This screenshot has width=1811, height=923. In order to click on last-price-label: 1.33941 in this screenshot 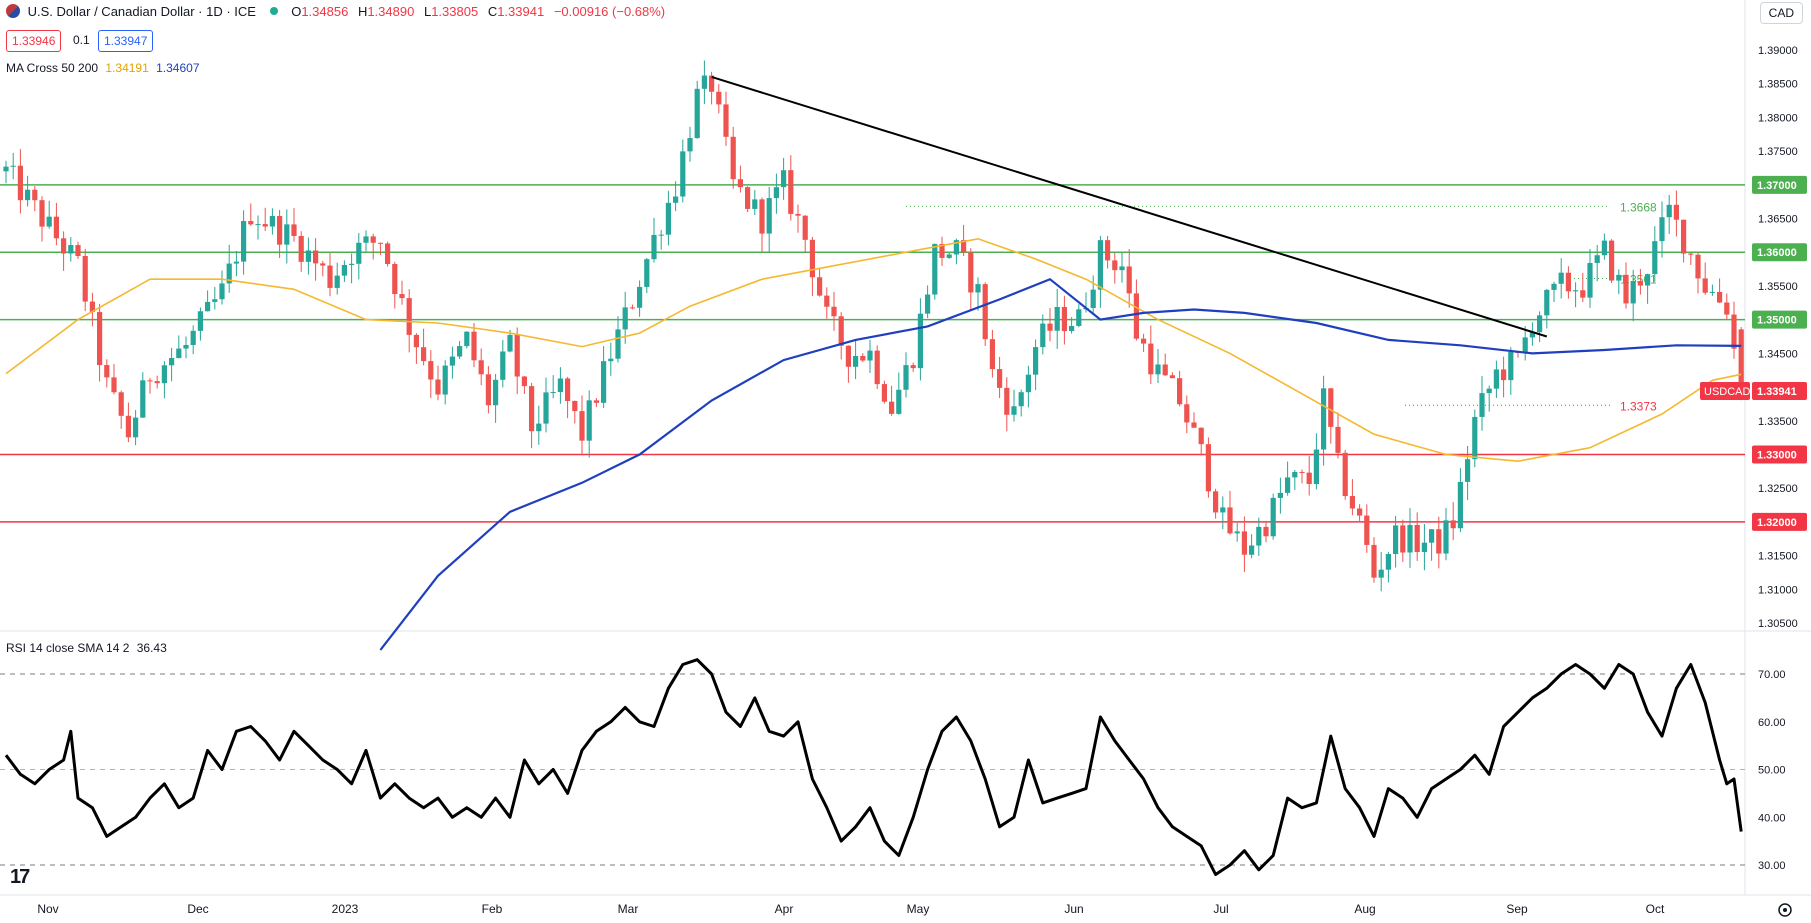, I will do `click(1777, 392)`.